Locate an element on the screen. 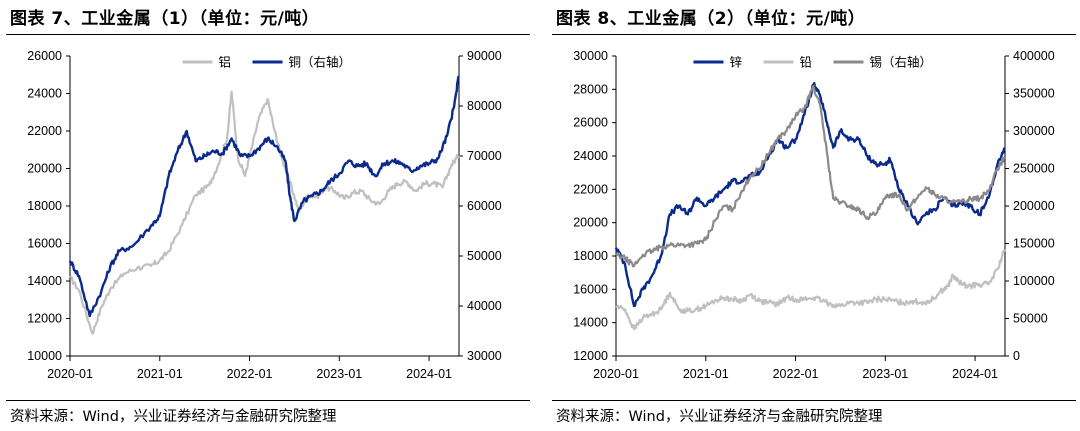 This screenshot has height=431, width=1080. legend-label-0: 锌 is located at coordinates (736, 62).